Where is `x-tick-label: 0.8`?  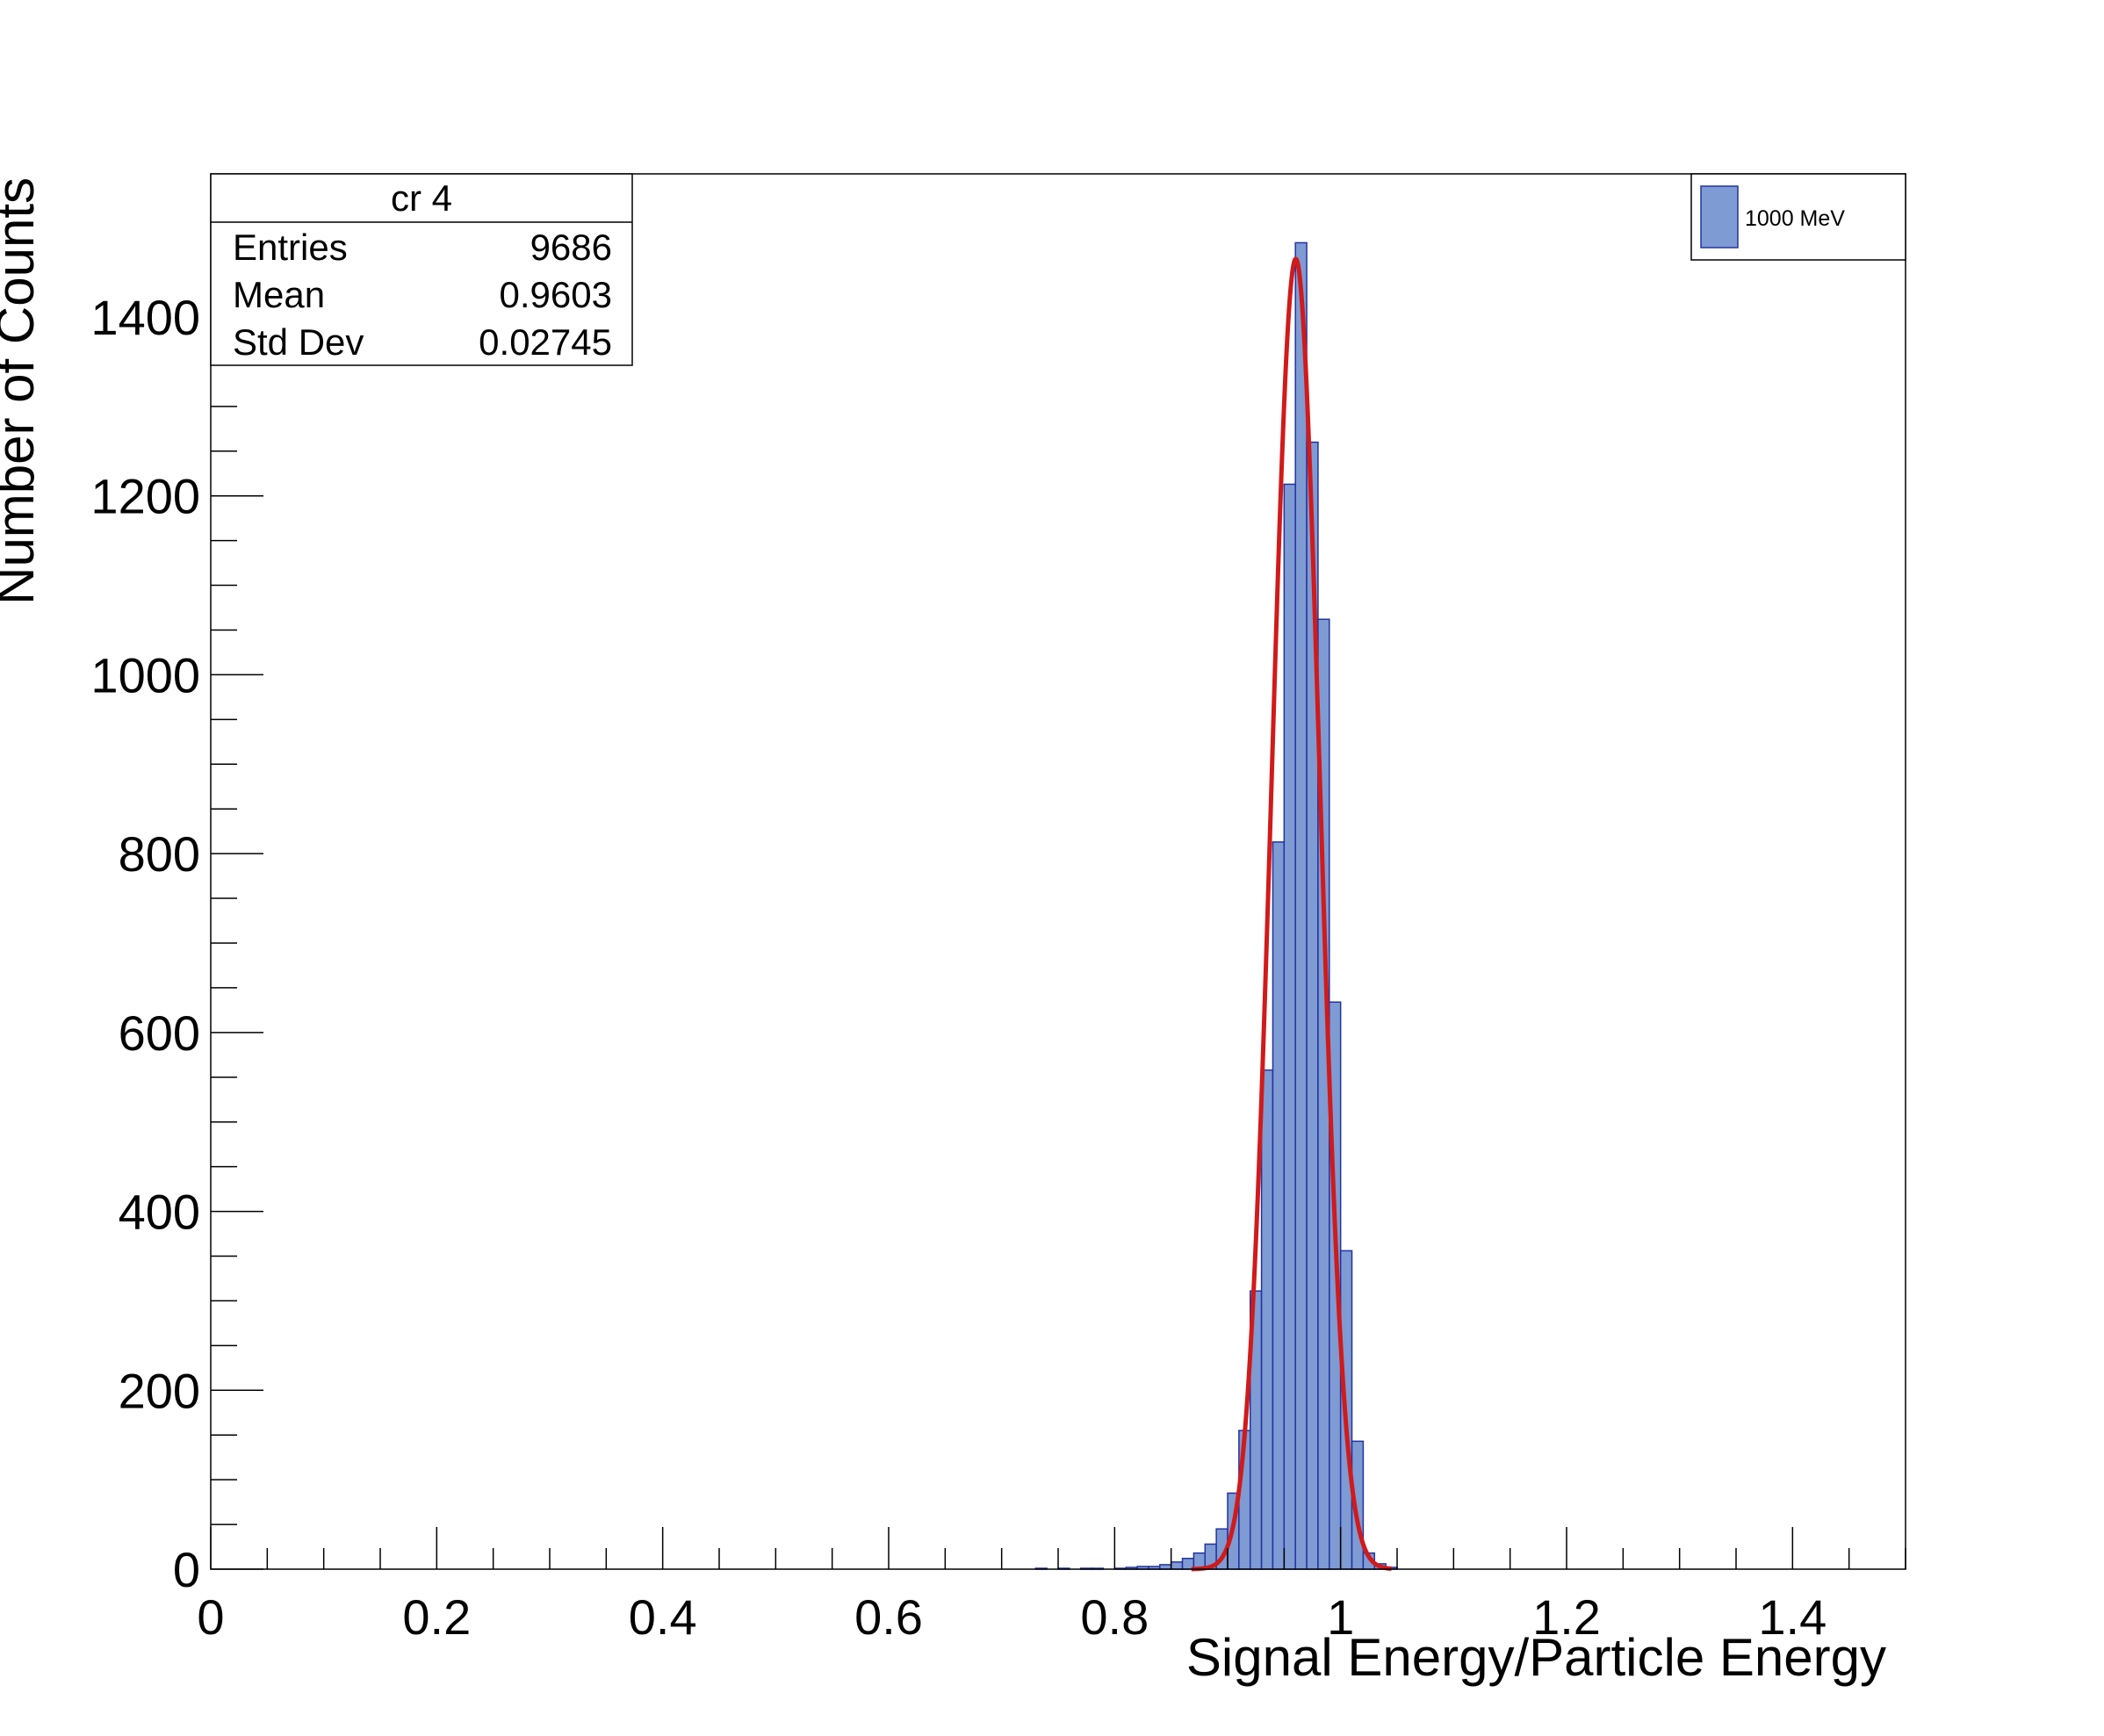 x-tick-label: 0.8 is located at coordinates (1114, 1617).